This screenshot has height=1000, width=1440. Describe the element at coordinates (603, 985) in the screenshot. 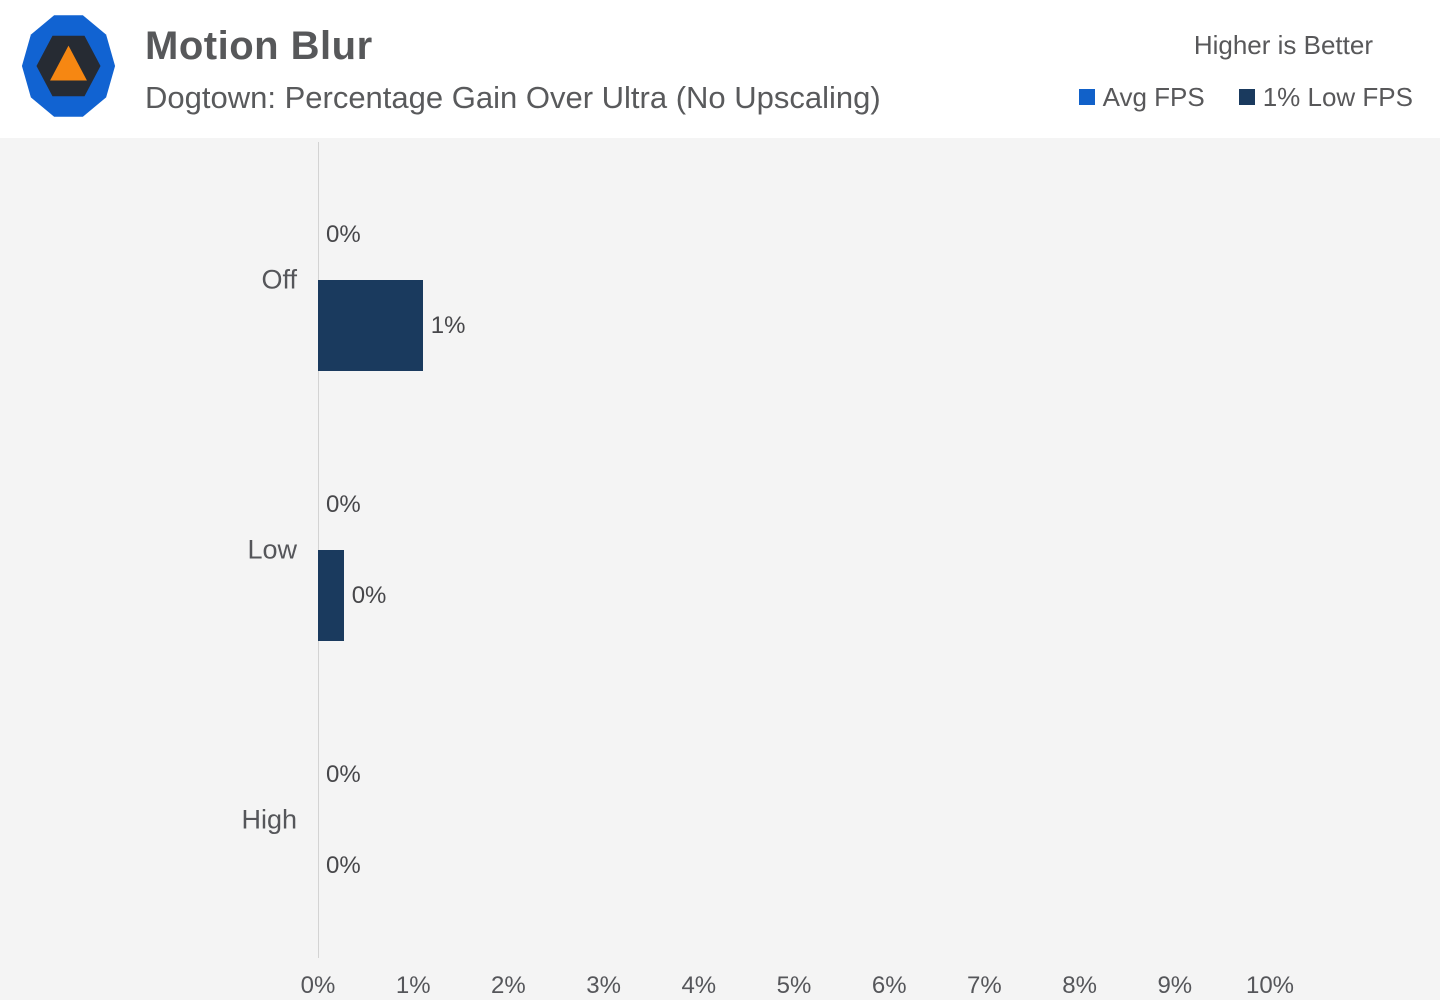

I see `x-tick-label: 3%` at that location.